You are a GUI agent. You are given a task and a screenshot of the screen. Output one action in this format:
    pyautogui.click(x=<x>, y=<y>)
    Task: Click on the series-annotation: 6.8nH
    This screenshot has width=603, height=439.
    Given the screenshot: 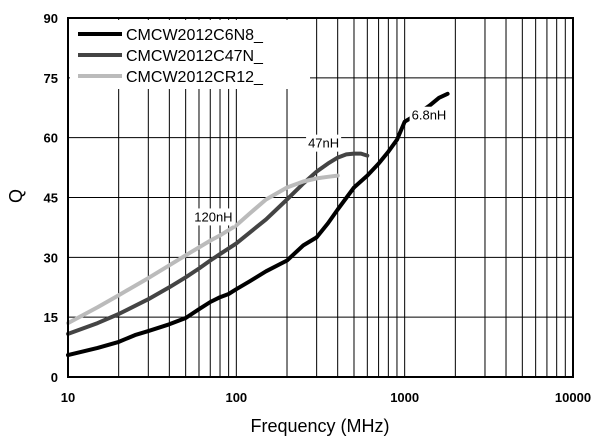 What is the action you would take?
    pyautogui.click(x=429, y=115)
    